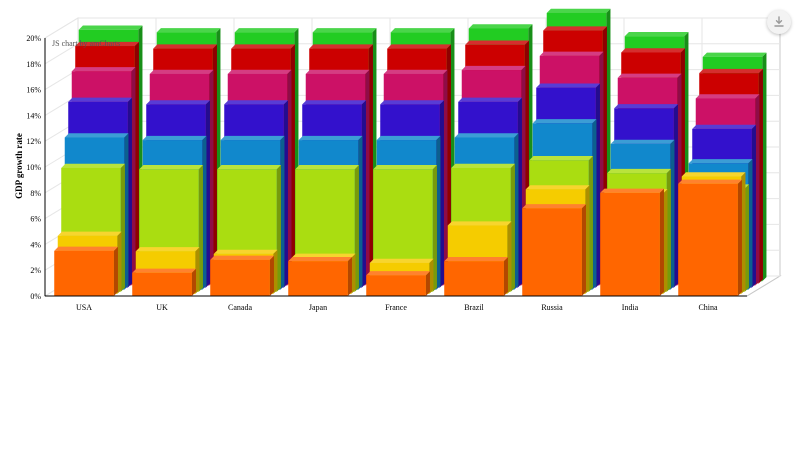 Image resolution: width=800 pixels, height=450 pixels. I want to click on y-tick-label: 0%, so click(35, 296).